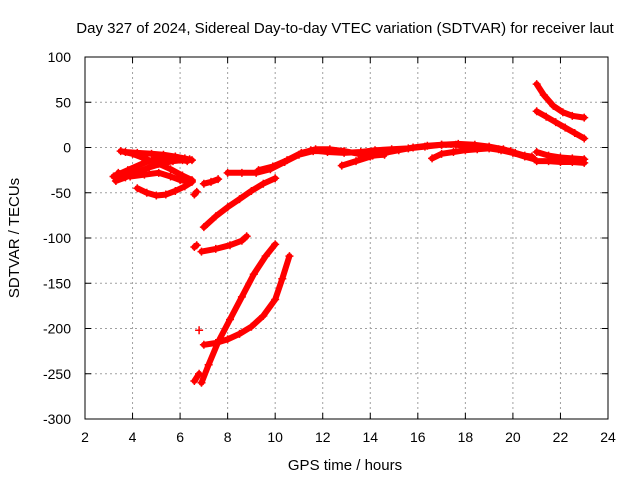  What do you see at coordinates (275, 437) in the screenshot?
I see `x-tick-label: 10` at bounding box center [275, 437].